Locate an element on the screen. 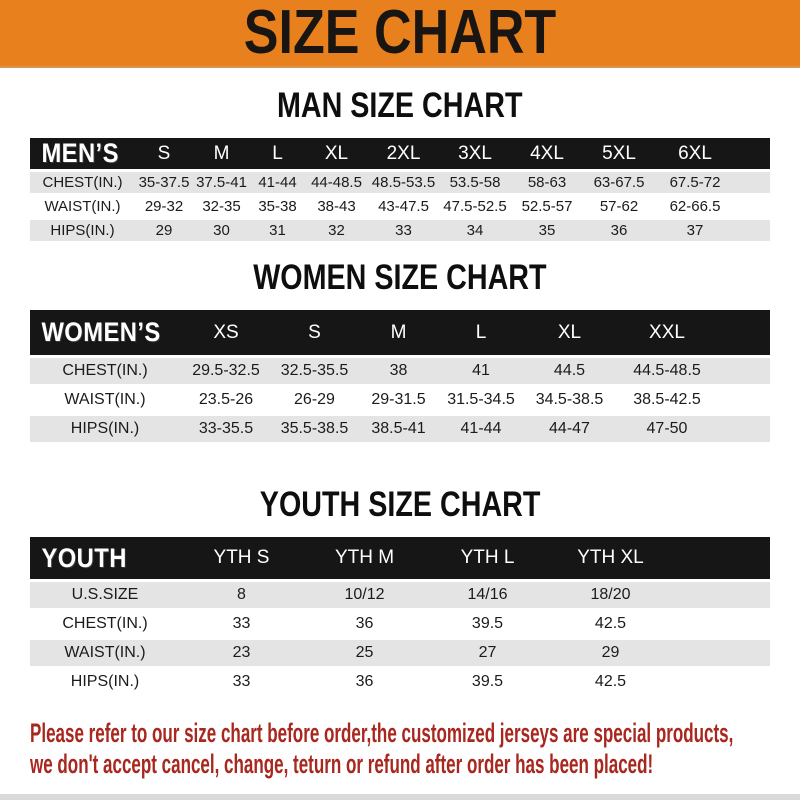 This screenshot has width=800, height=800. size-value: 67.5-72 is located at coordinates (695, 182).